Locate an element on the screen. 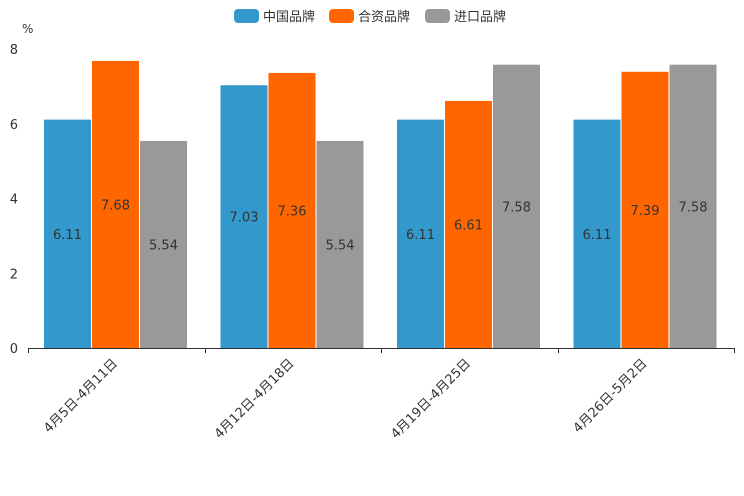  x-tick-label: 4月5日-4月11日 is located at coordinates (81, 396).